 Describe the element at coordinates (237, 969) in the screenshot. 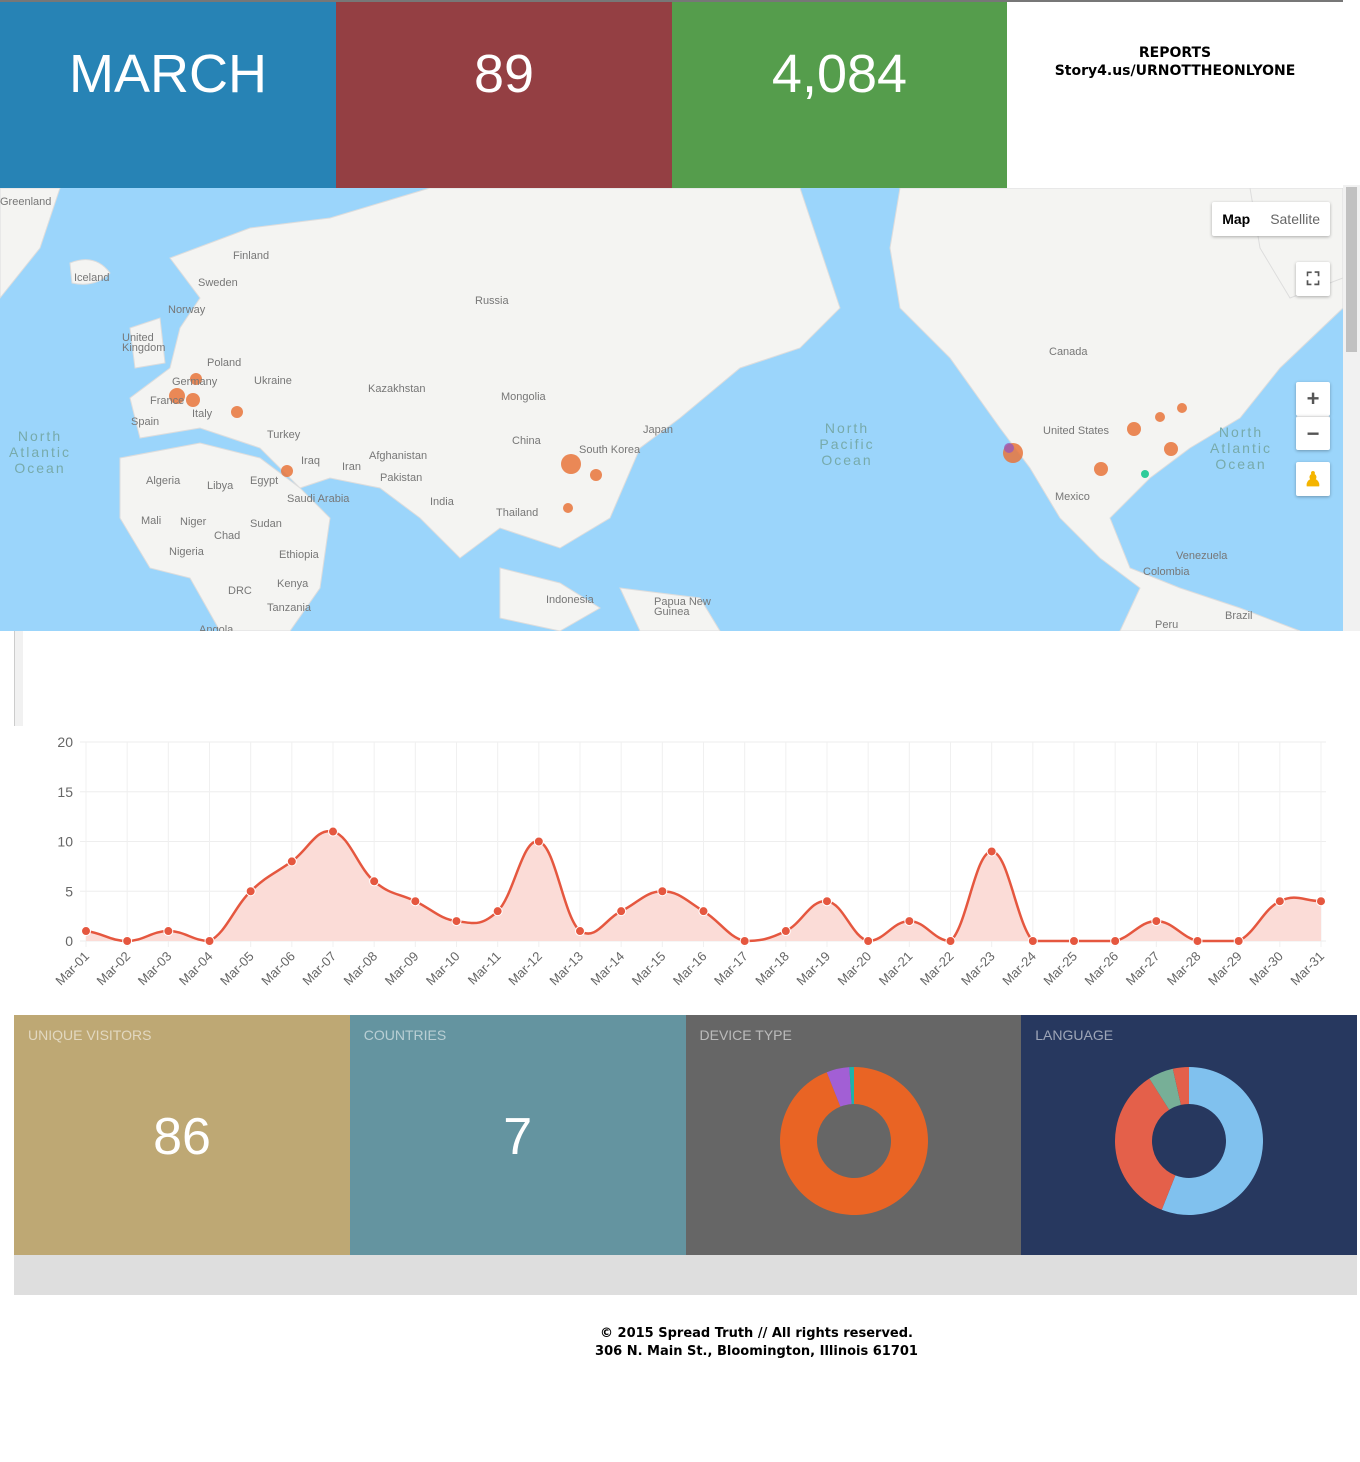

I see `x-tick-label: Mar-05` at that location.